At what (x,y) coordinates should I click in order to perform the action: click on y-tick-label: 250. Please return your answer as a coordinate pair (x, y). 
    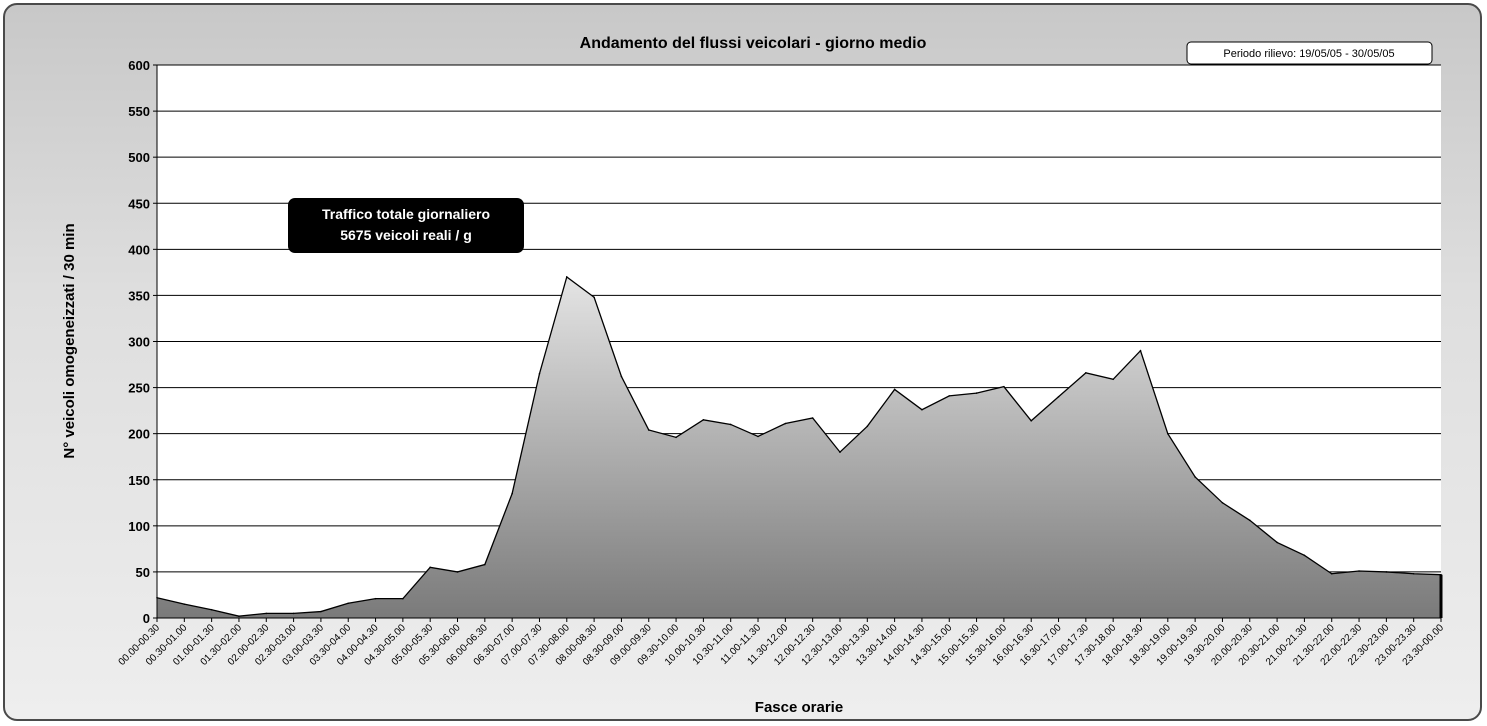
    Looking at the image, I should click on (139, 388).